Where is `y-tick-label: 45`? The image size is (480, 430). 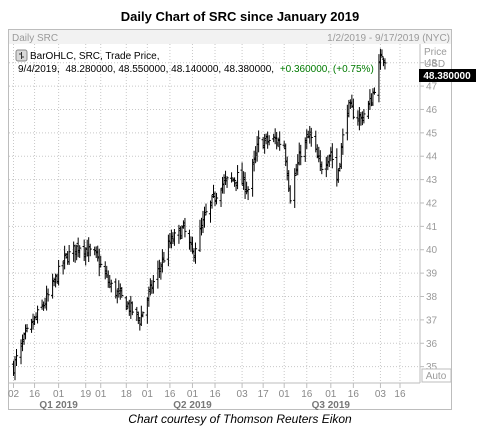 y-tick-label: 45 is located at coordinates (432, 133).